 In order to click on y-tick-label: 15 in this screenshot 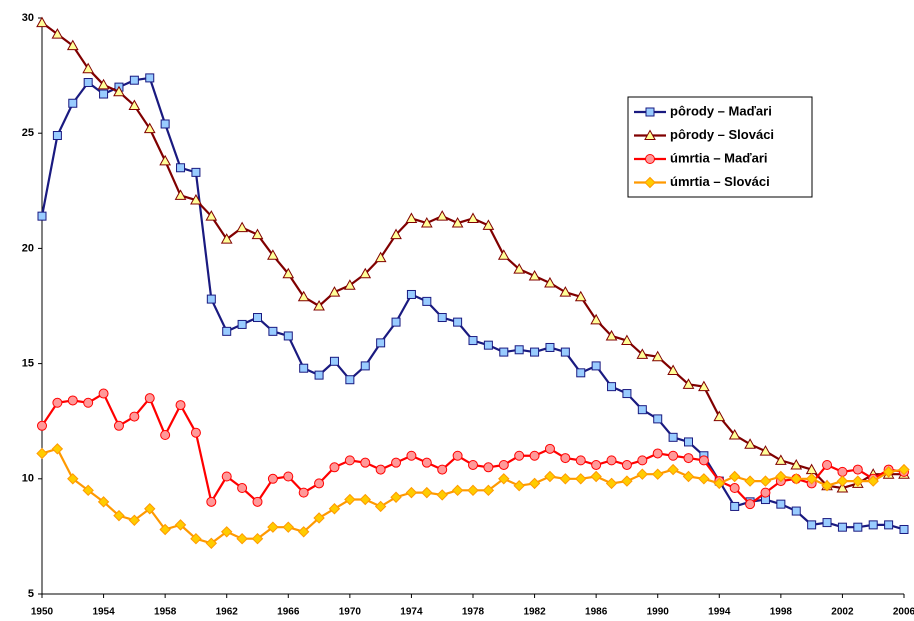, I will do `click(28, 364)`.